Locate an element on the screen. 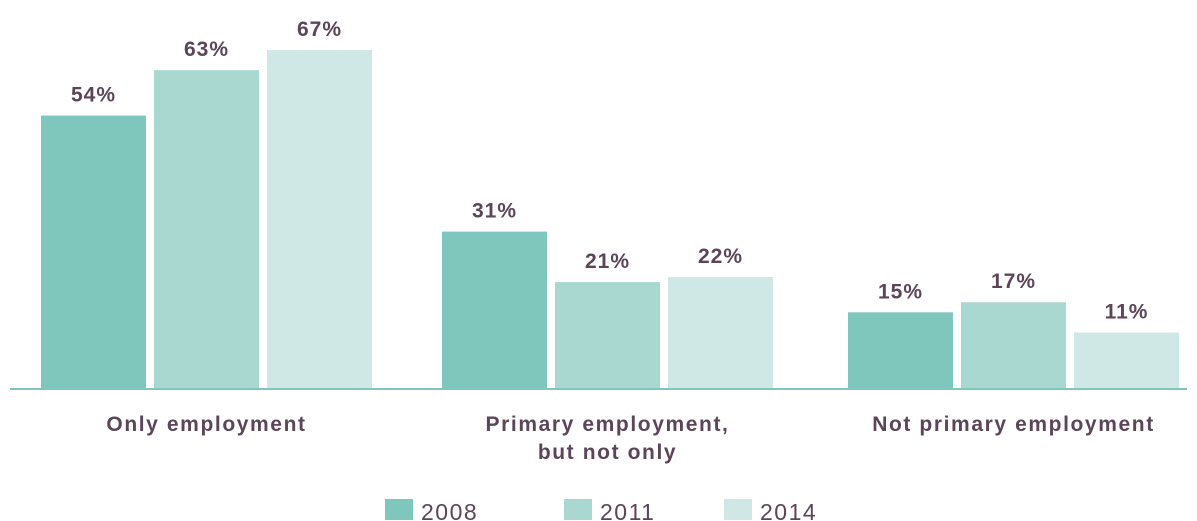  value-label-2011-cat1: 21% is located at coordinates (607, 261).